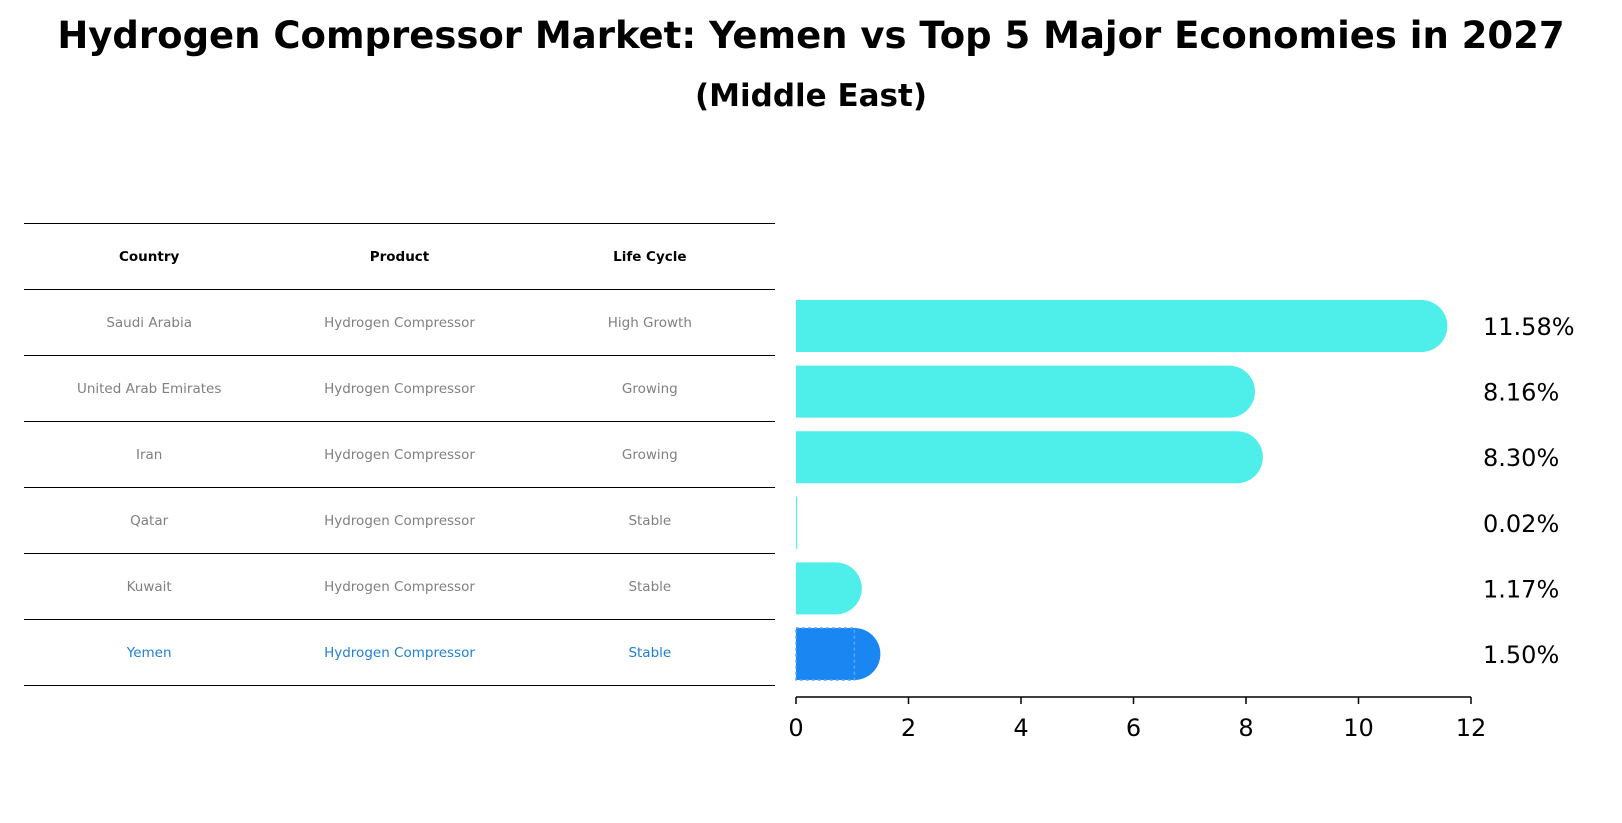 This screenshot has height=823, width=1622. I want to click on cell-country: Yemen, so click(149, 652).